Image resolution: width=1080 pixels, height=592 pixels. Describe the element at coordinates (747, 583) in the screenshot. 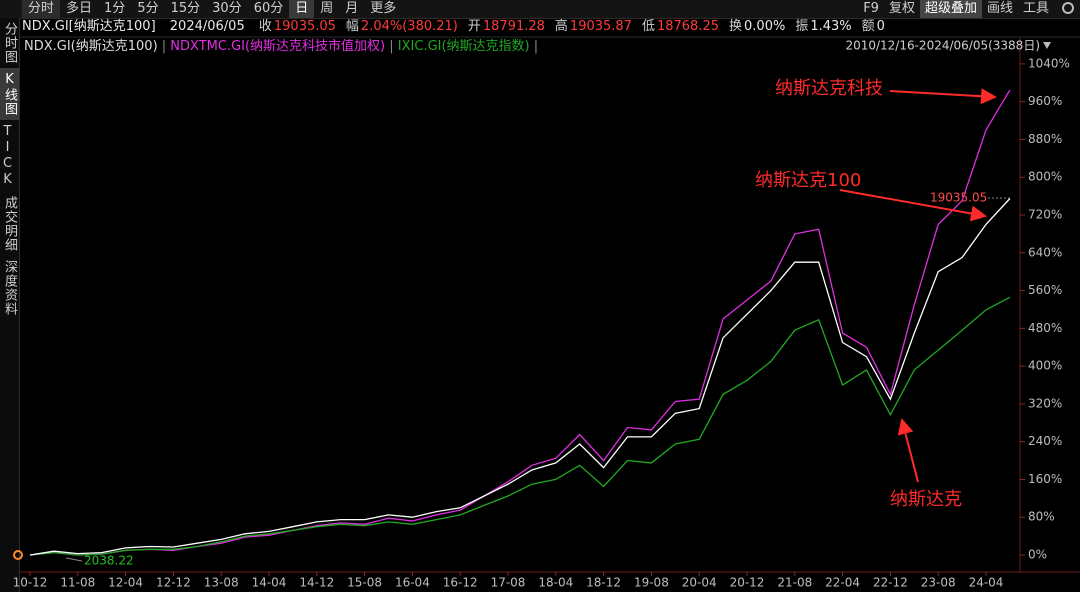

I see `x-tick-label: 20-12` at that location.